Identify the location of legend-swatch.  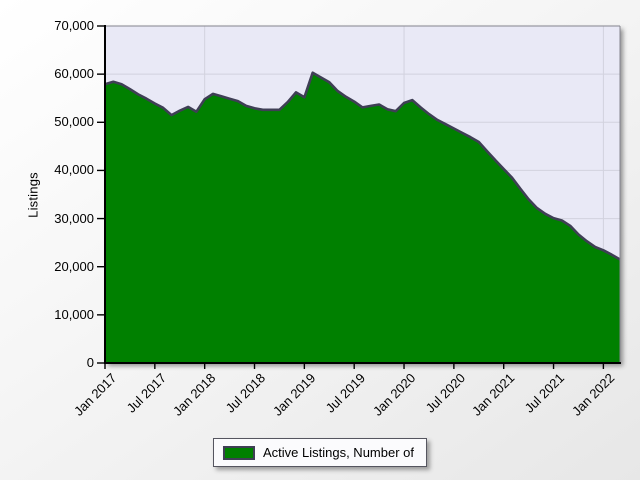
(238, 452).